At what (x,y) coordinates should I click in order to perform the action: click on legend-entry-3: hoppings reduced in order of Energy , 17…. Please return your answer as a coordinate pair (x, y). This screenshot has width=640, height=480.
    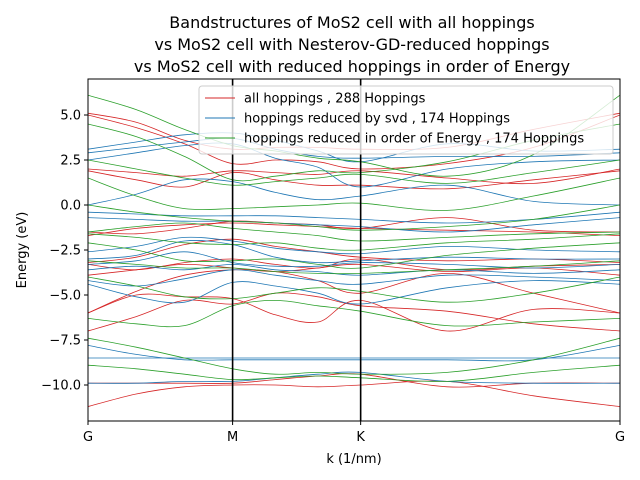
    Looking at the image, I should click on (414, 139).